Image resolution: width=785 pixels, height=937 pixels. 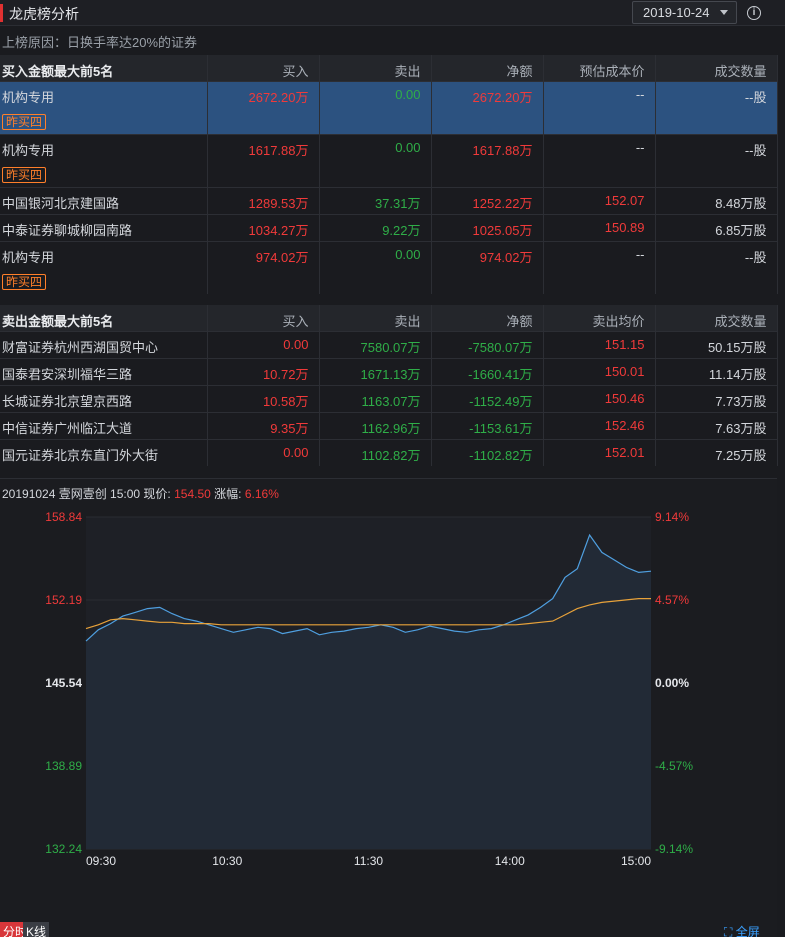 What do you see at coordinates (672, 600) in the screenshot?
I see `percent-tick-label: 4.57%` at bounding box center [672, 600].